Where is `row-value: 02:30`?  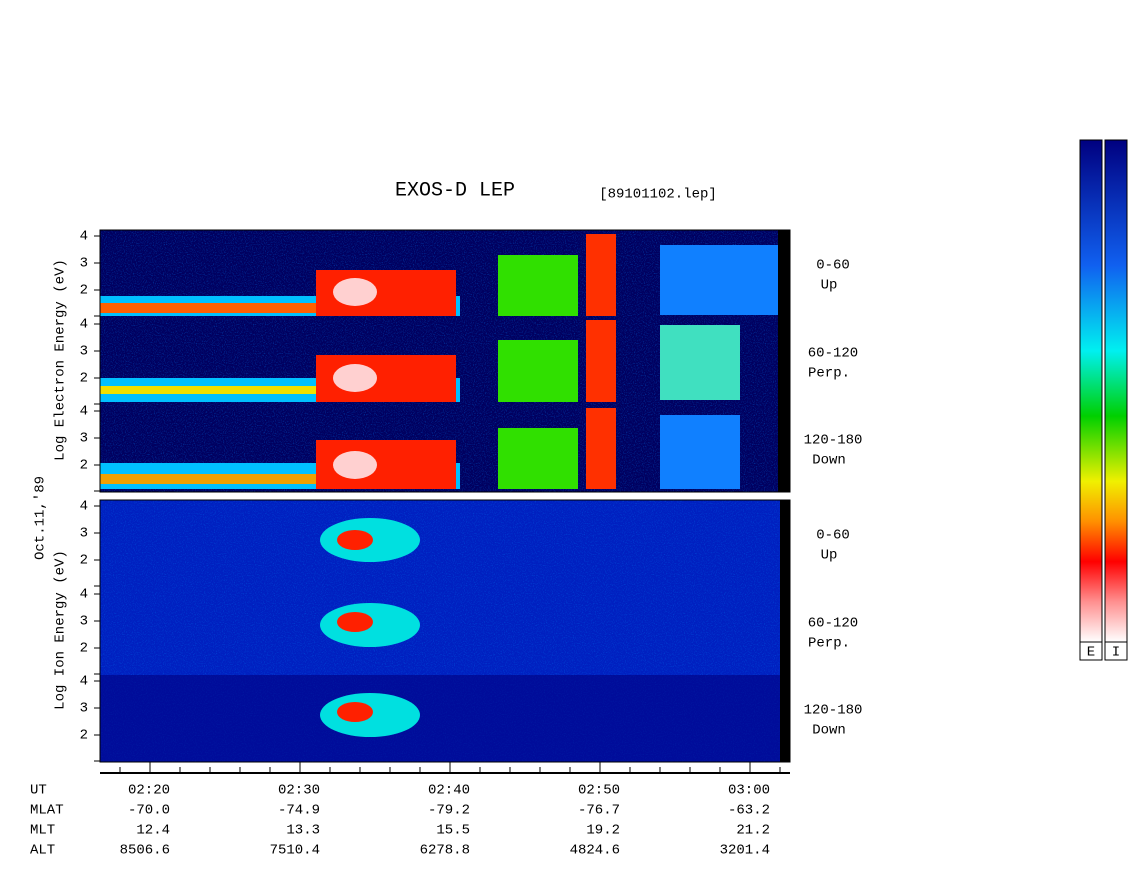 row-value: 02:30 is located at coordinates (299, 791).